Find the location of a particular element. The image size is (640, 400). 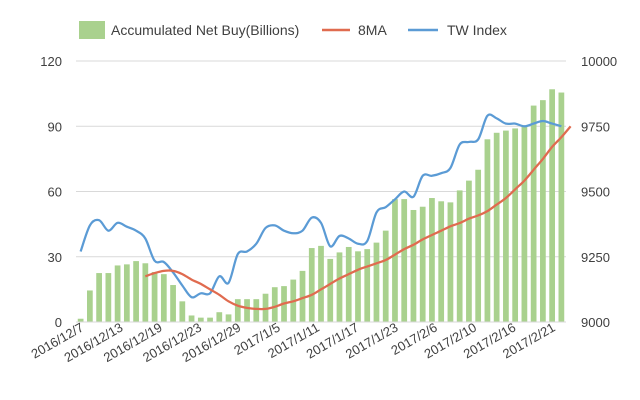

legend-swatch-bars is located at coordinates (92, 30).